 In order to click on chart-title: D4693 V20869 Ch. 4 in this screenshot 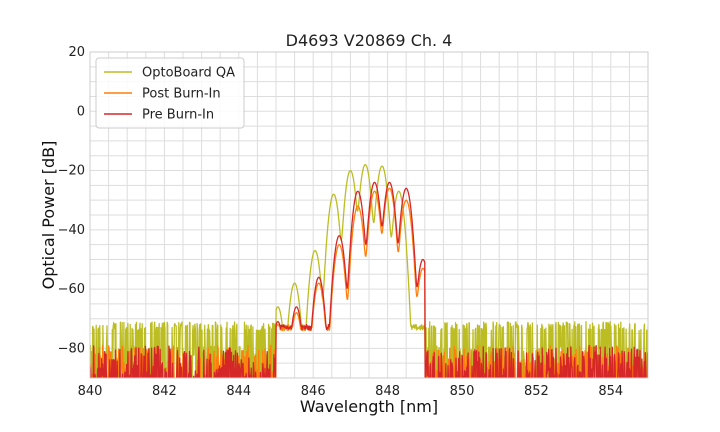, I will do `click(369, 40)`.